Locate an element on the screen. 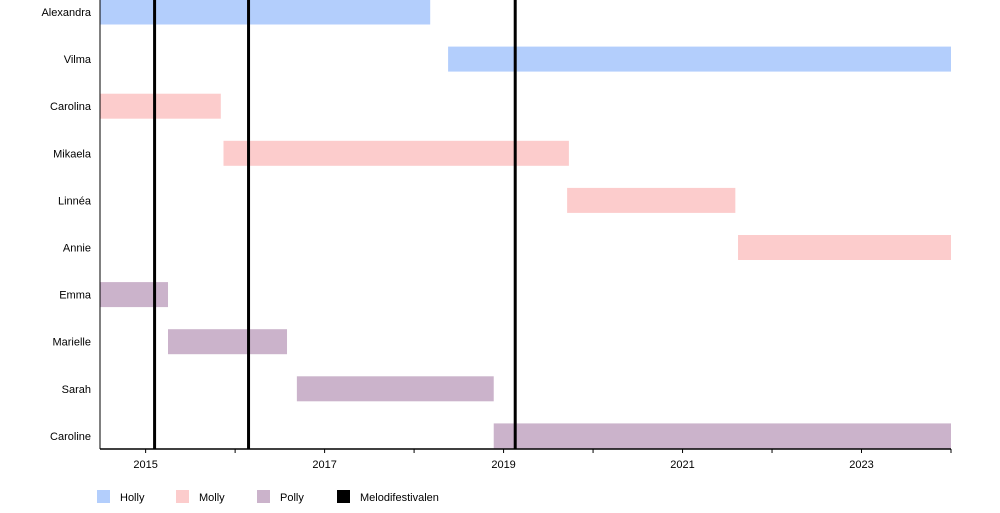  legend-swatch-molly is located at coordinates (182, 496).